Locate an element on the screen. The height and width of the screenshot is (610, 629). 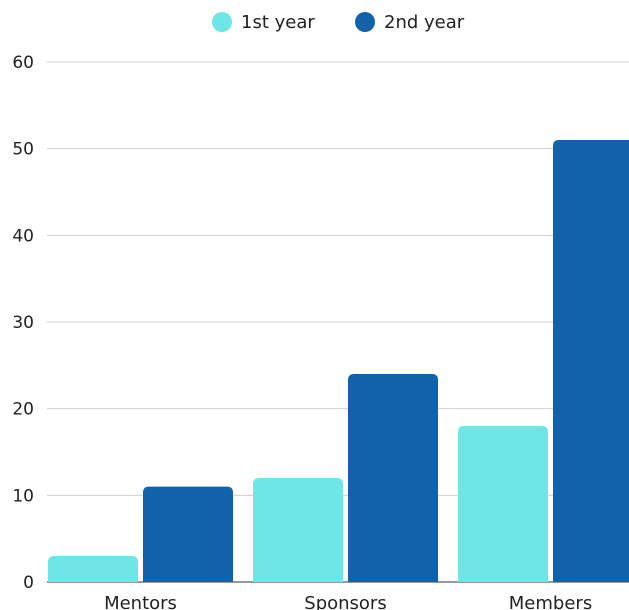
legend-swatch-1st-year is located at coordinates (222, 22).